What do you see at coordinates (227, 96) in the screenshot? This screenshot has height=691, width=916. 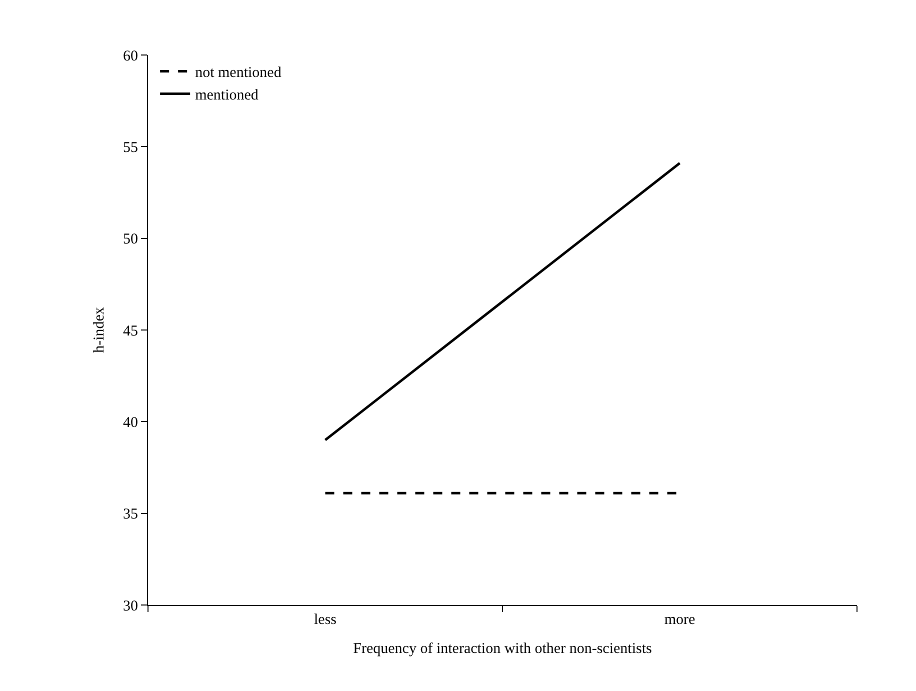 I see `legend-label: mentioned` at bounding box center [227, 96].